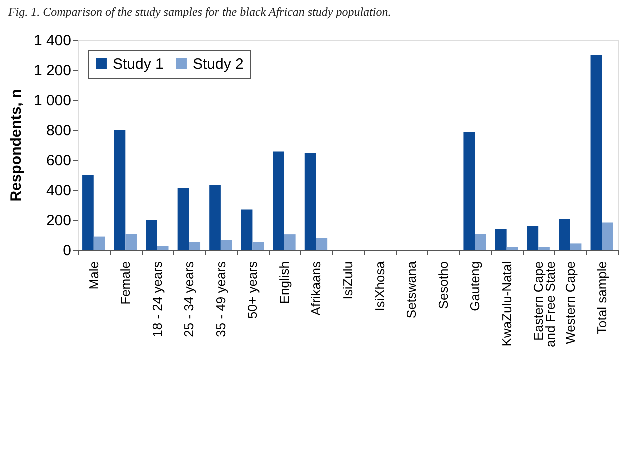  Describe the element at coordinates (252, 290) in the screenshot. I see `x-tick-label: 50+ years` at that location.